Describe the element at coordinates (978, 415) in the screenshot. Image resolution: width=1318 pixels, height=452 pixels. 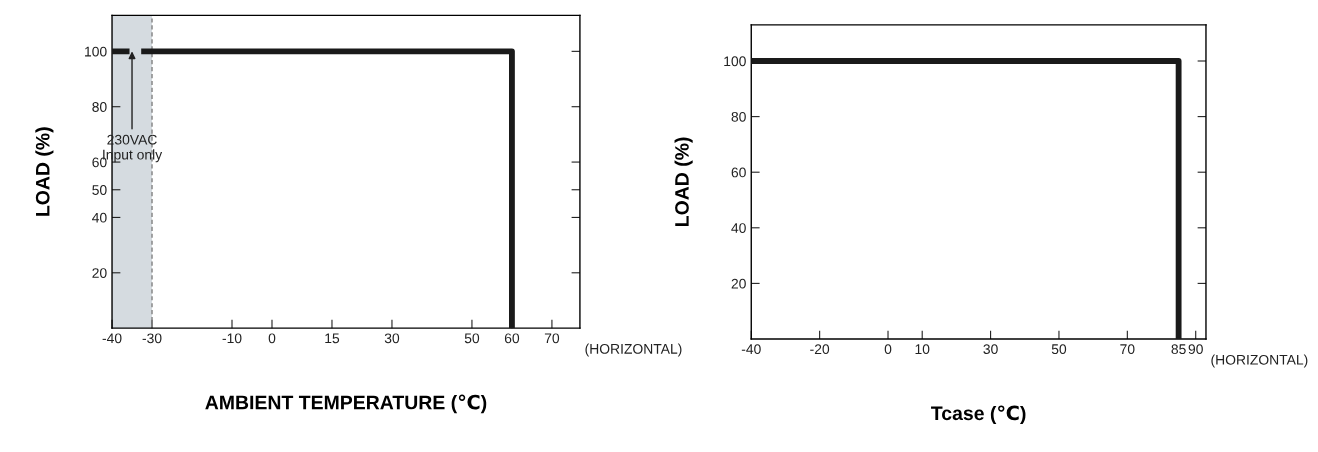
I see `x-axis-title: Tcase (℃)` at that location.